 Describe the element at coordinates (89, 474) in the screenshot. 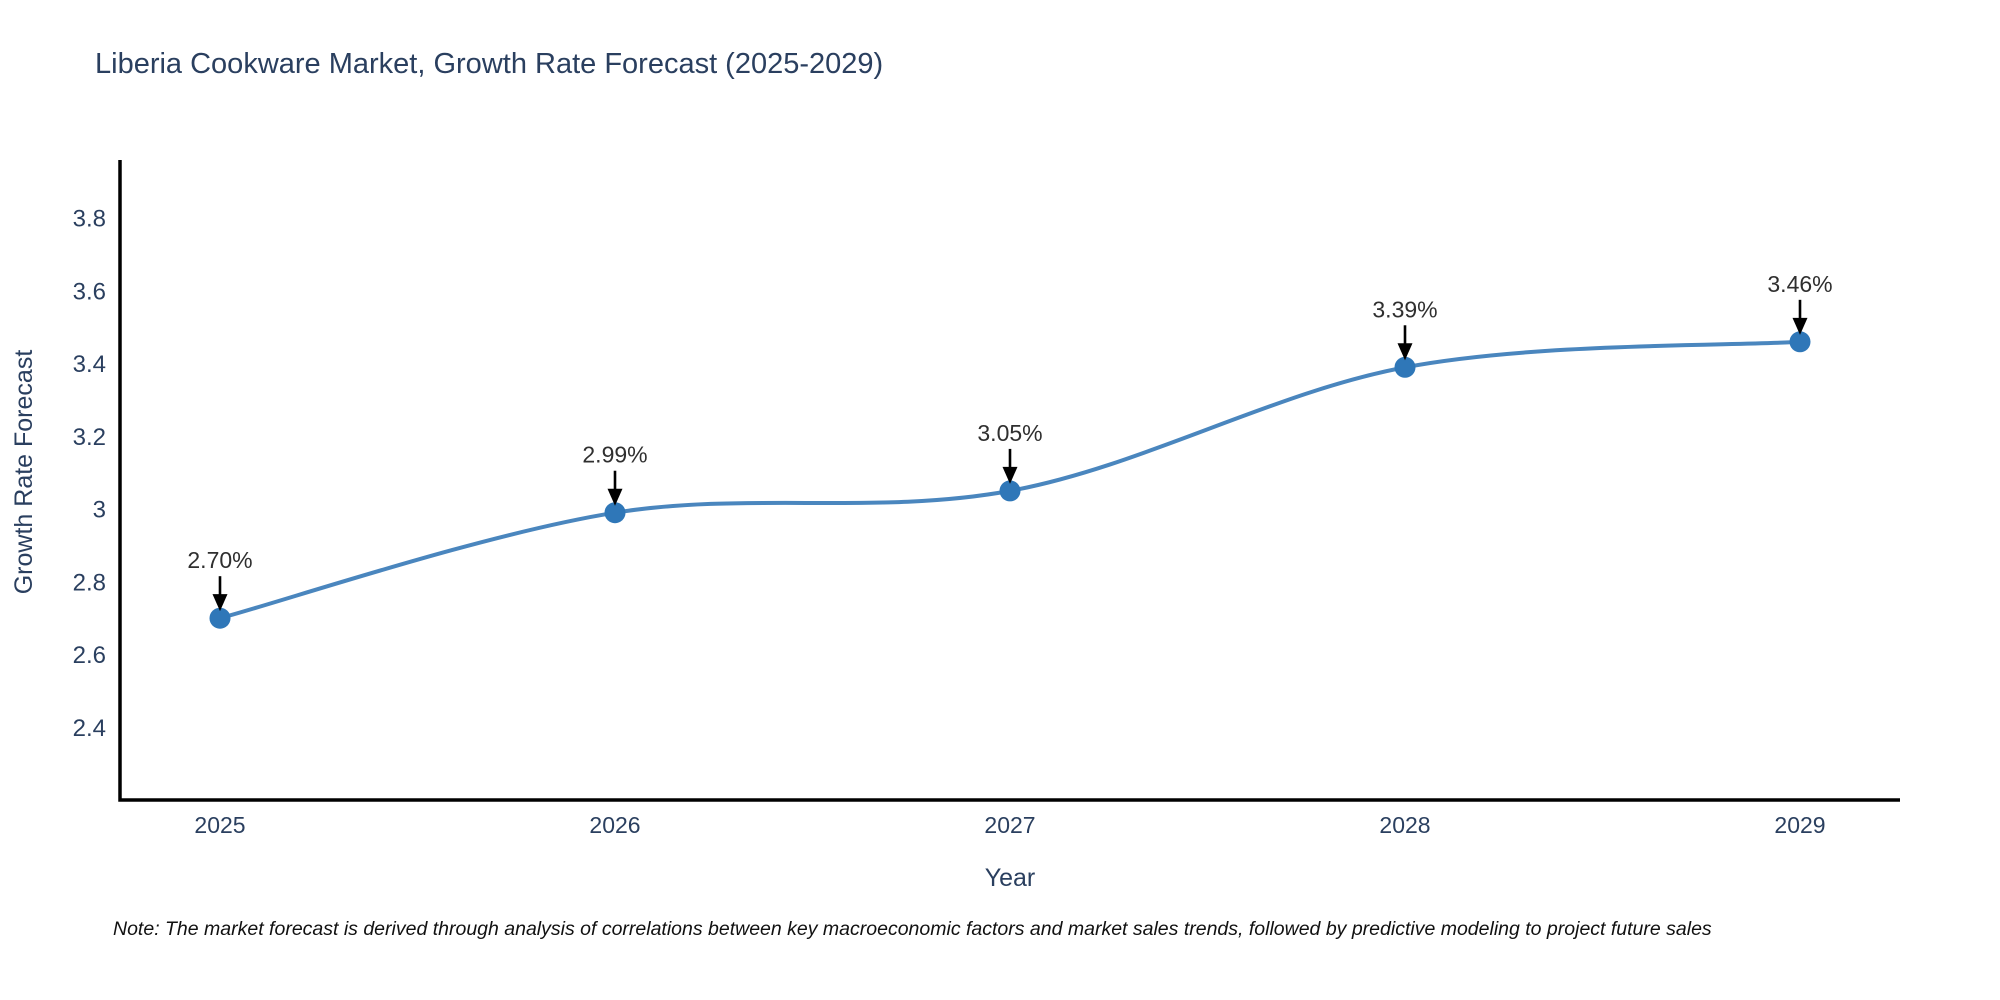

I see `y-tick-labels: 3.8 3.6 3.4 3.2 3 2.8 2.6 2.4` at that location.